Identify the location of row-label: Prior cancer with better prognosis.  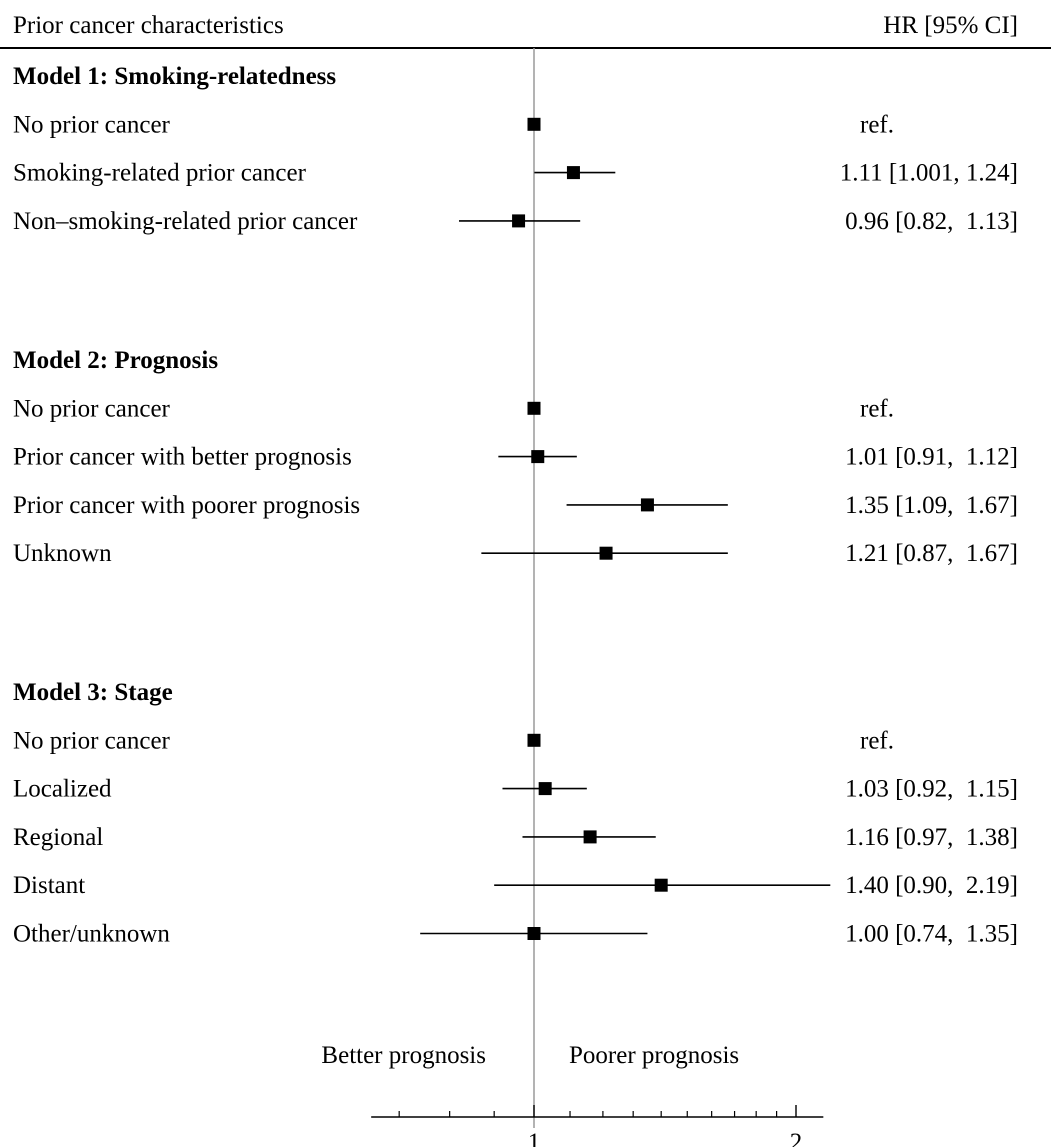
(182, 457).